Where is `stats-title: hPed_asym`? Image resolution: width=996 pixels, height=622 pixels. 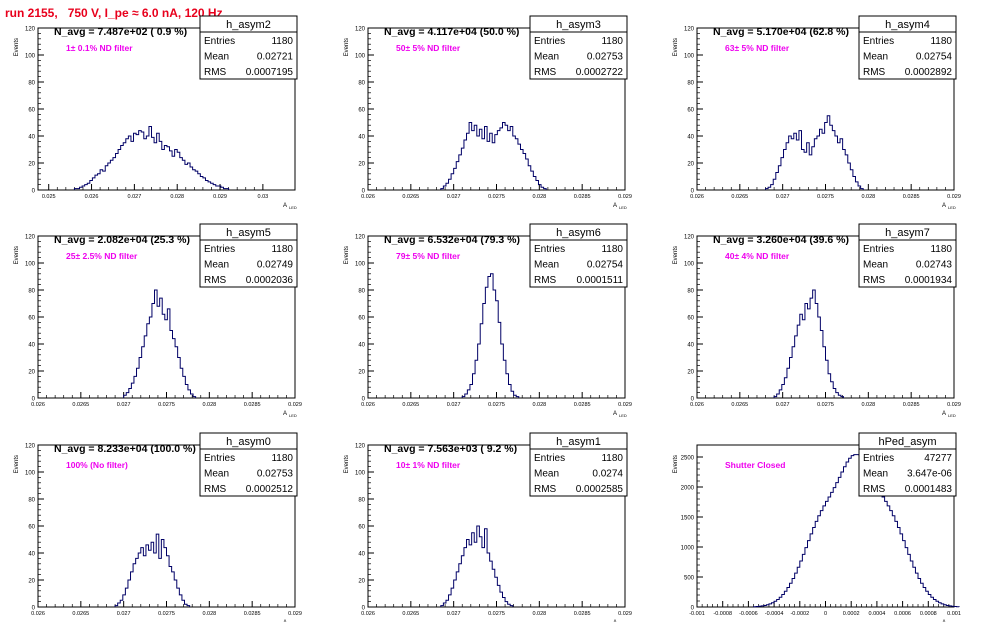
stats-title: hPed_asym is located at coordinates (907, 442).